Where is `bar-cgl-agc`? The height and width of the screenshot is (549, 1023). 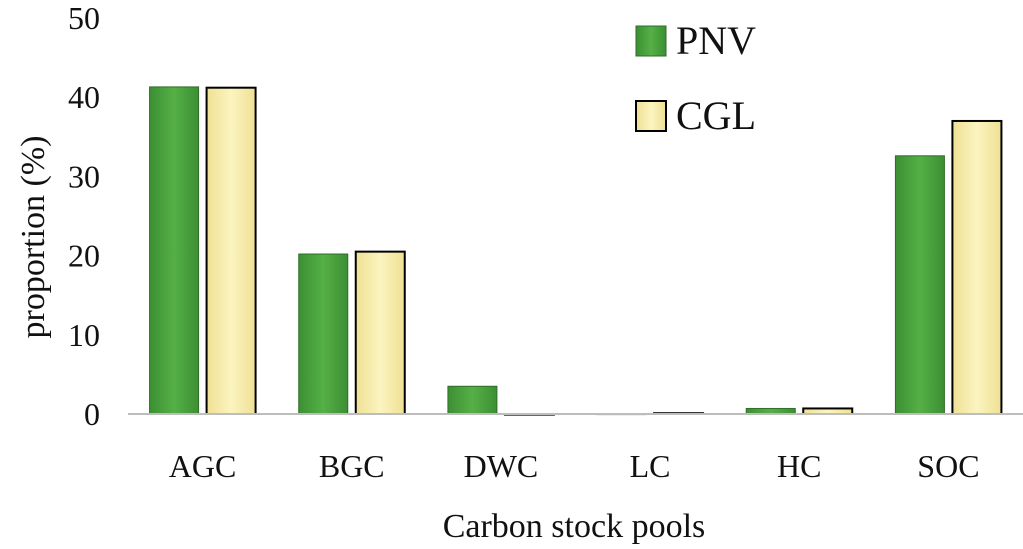 bar-cgl-agc is located at coordinates (231, 250).